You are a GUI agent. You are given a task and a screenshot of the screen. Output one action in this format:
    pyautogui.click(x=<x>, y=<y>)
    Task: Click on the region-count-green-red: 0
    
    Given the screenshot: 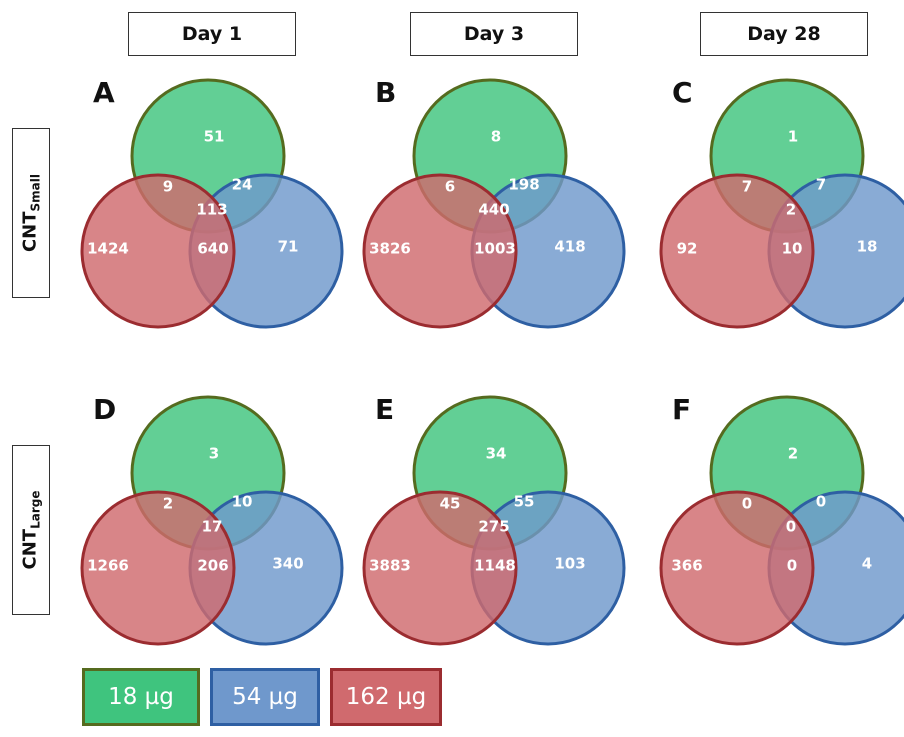 What is the action you would take?
    pyautogui.click(x=747, y=504)
    